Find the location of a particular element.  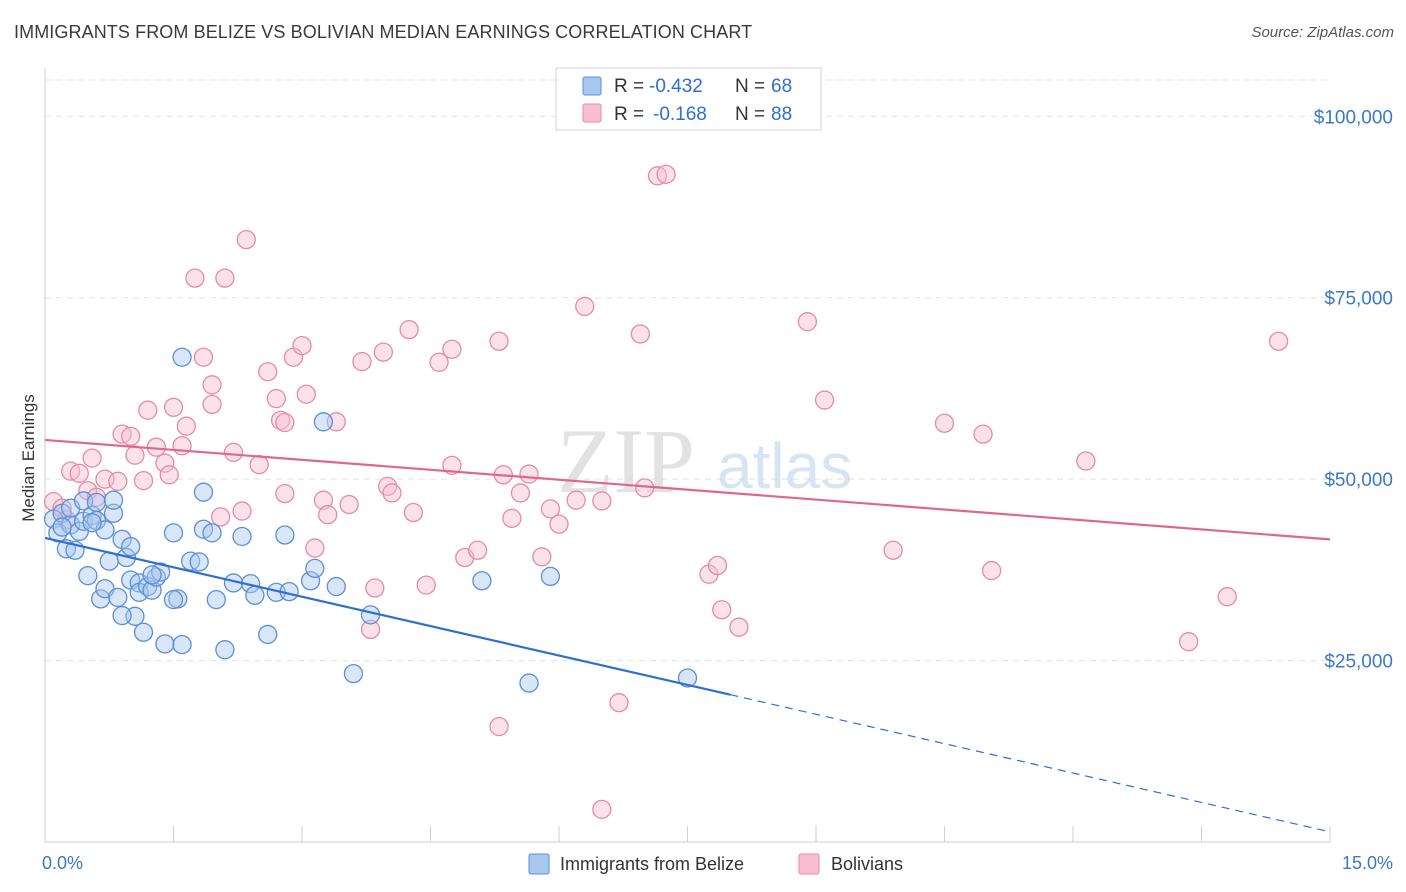

legend-n-label-belize: N = is located at coordinates (750, 86).